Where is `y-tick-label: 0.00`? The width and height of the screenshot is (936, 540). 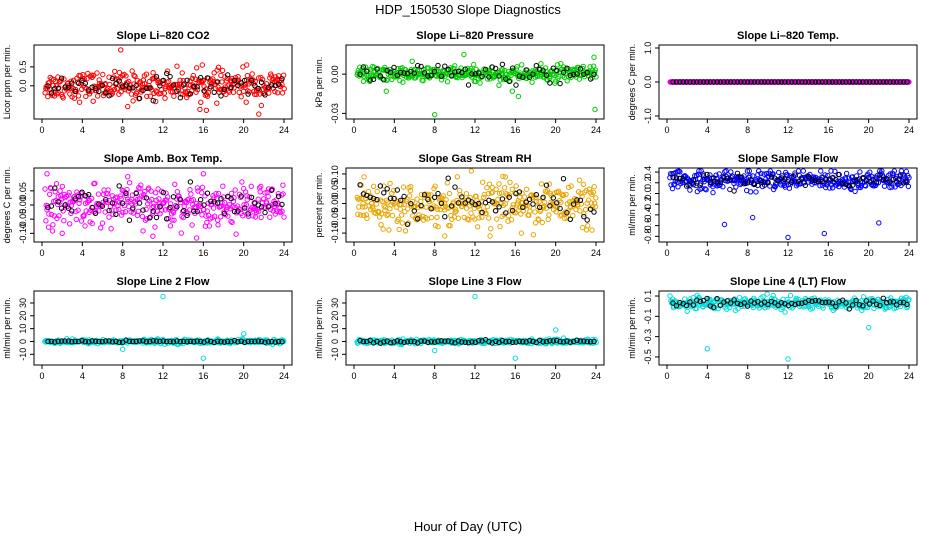 y-tick-label: 0.00 is located at coordinates (335, 204).